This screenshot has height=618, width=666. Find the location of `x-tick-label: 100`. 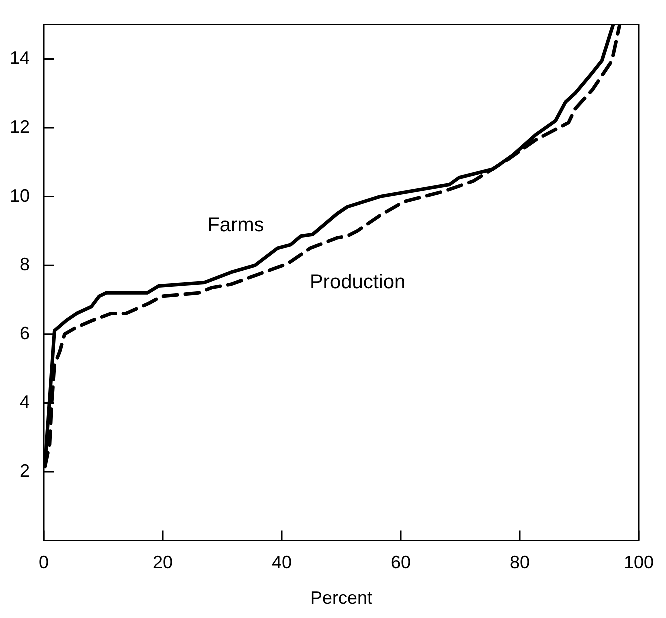

x-tick-label: 100 is located at coordinates (639, 562).